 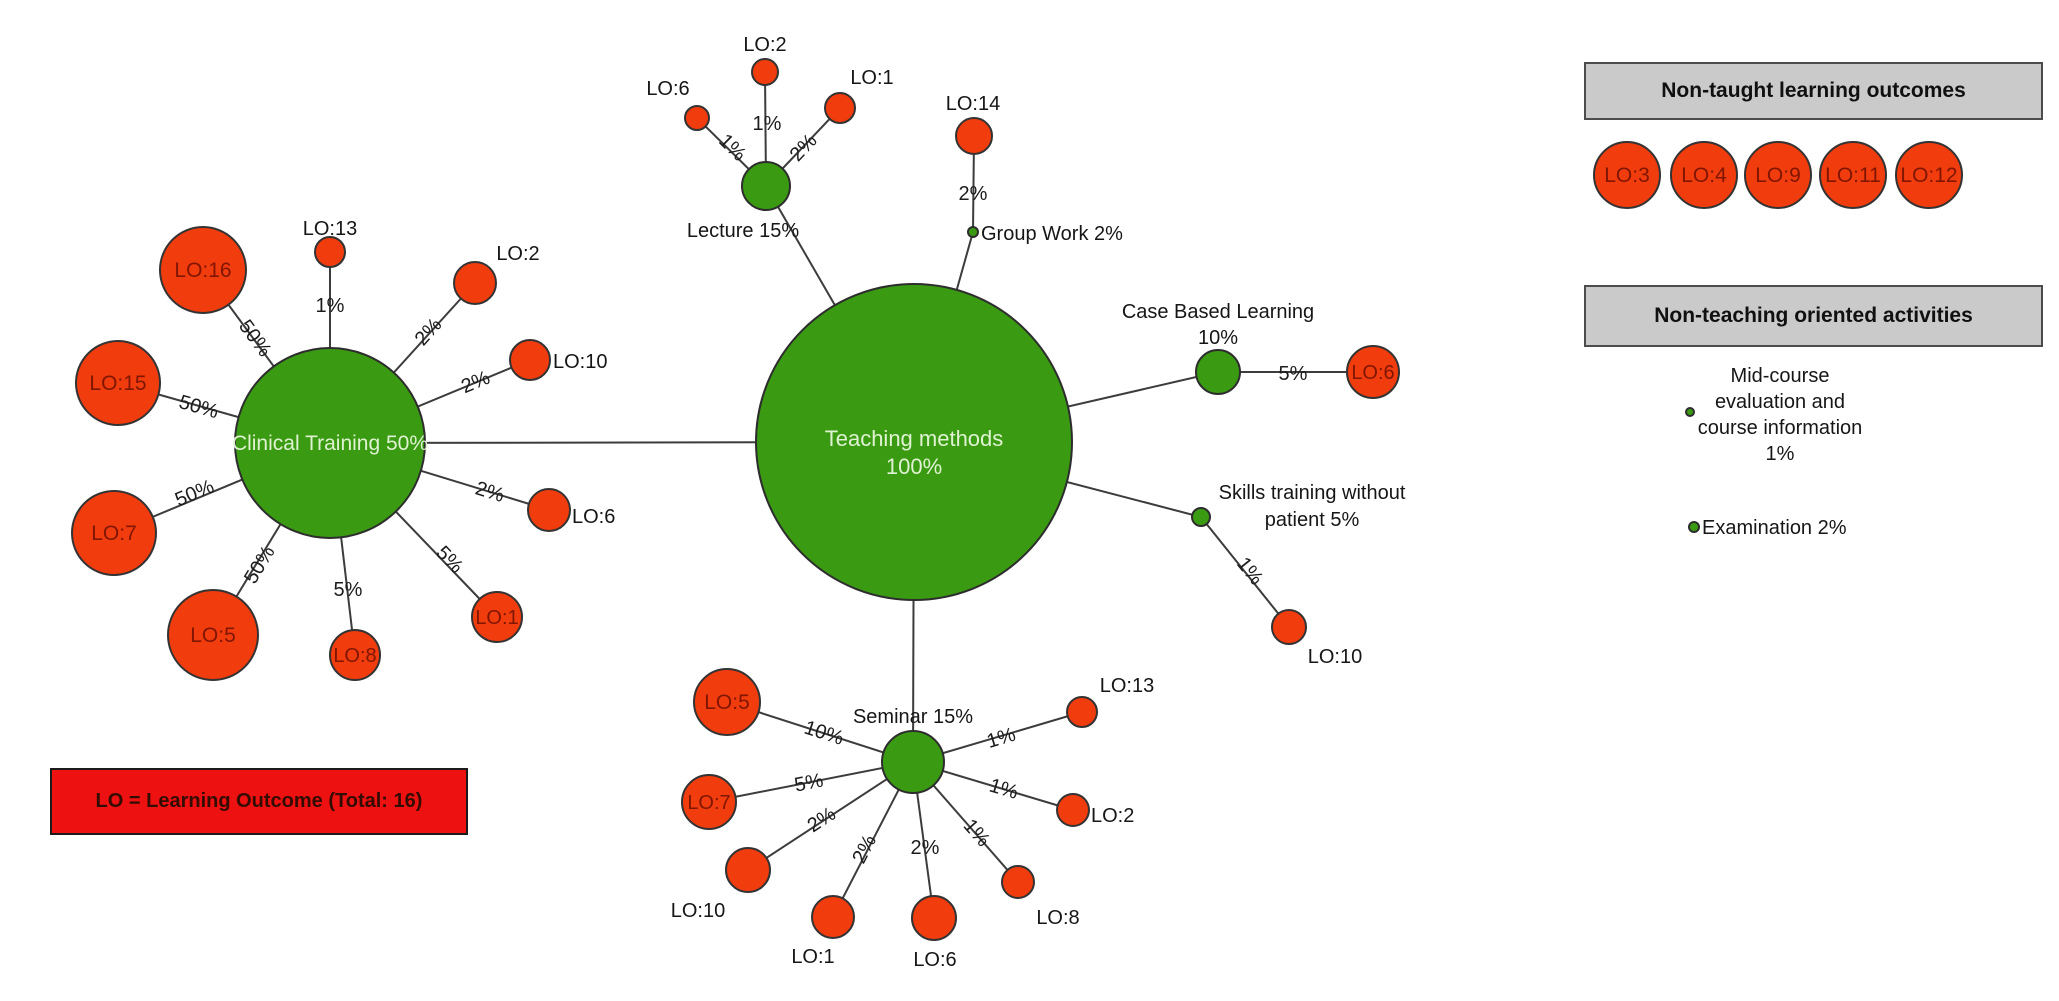 What do you see at coordinates (913, 762) in the screenshot?
I see `node-seminar` at bounding box center [913, 762].